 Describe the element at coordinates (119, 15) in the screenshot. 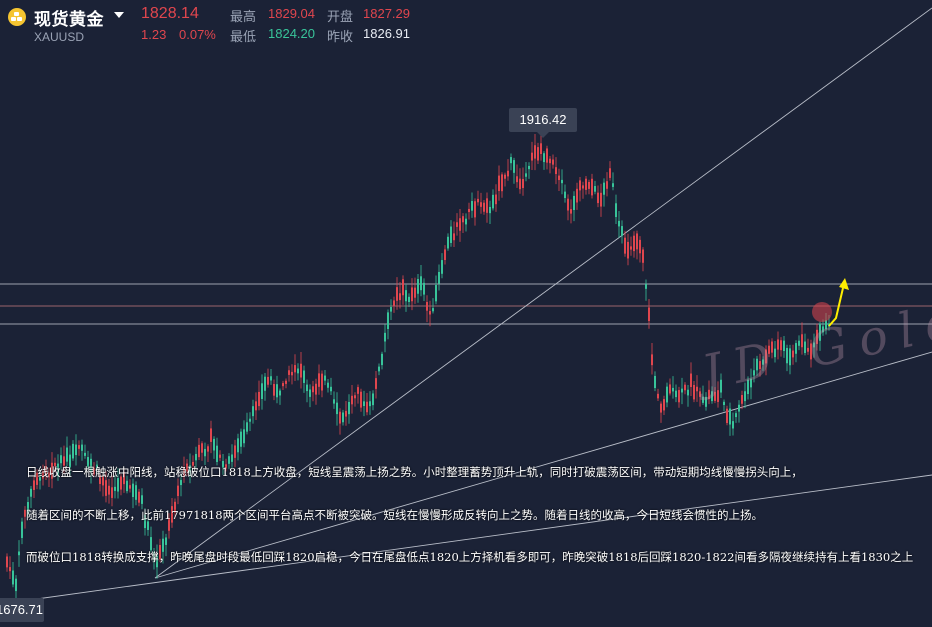

I see `caret-down-icon` at that location.